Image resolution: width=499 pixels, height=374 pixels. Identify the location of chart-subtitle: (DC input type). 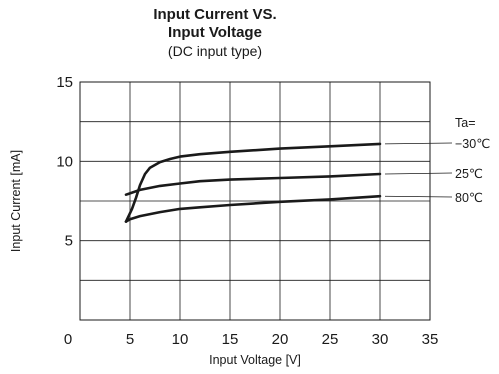
(215, 51).